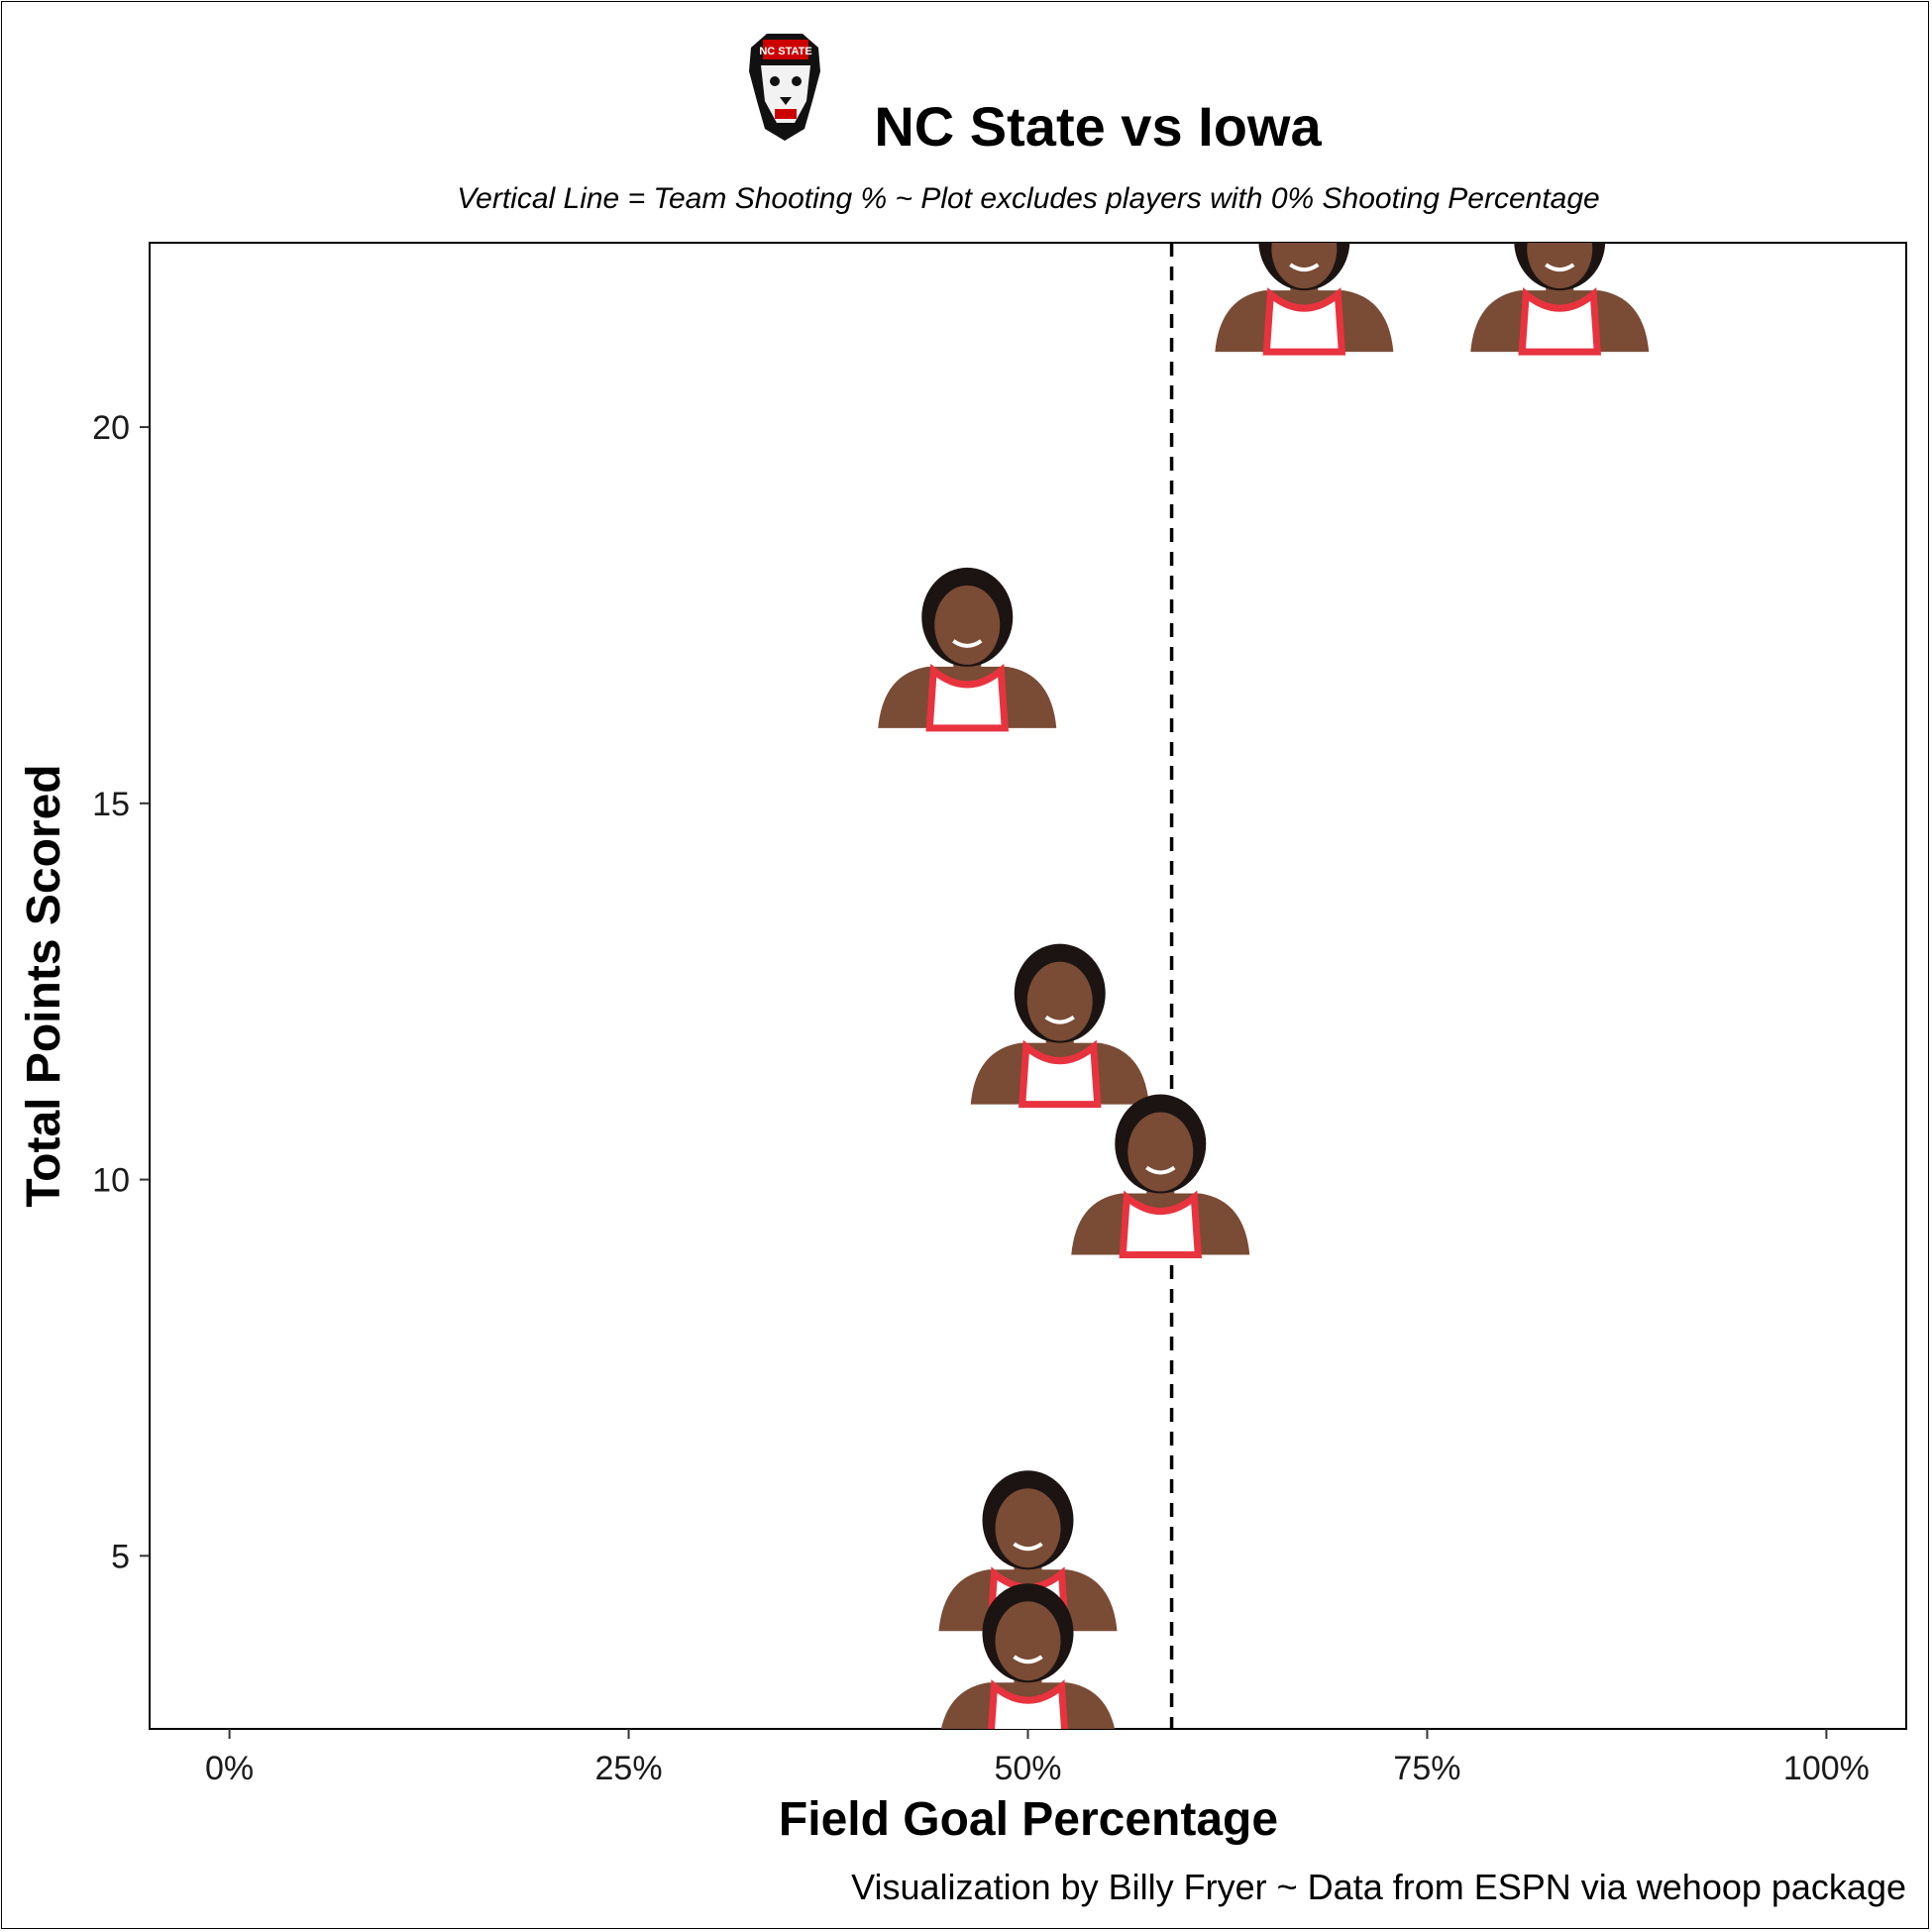 This screenshot has height=1932, width=1932. I want to click on y-axis-title: Total Points Scored, so click(44, 986).